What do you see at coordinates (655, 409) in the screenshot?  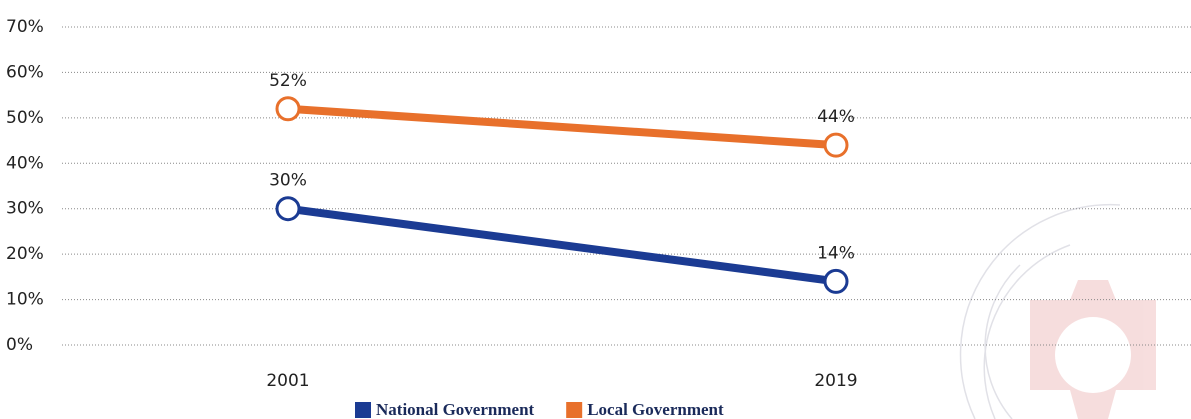 I see `legend-label: Local Government` at bounding box center [655, 409].